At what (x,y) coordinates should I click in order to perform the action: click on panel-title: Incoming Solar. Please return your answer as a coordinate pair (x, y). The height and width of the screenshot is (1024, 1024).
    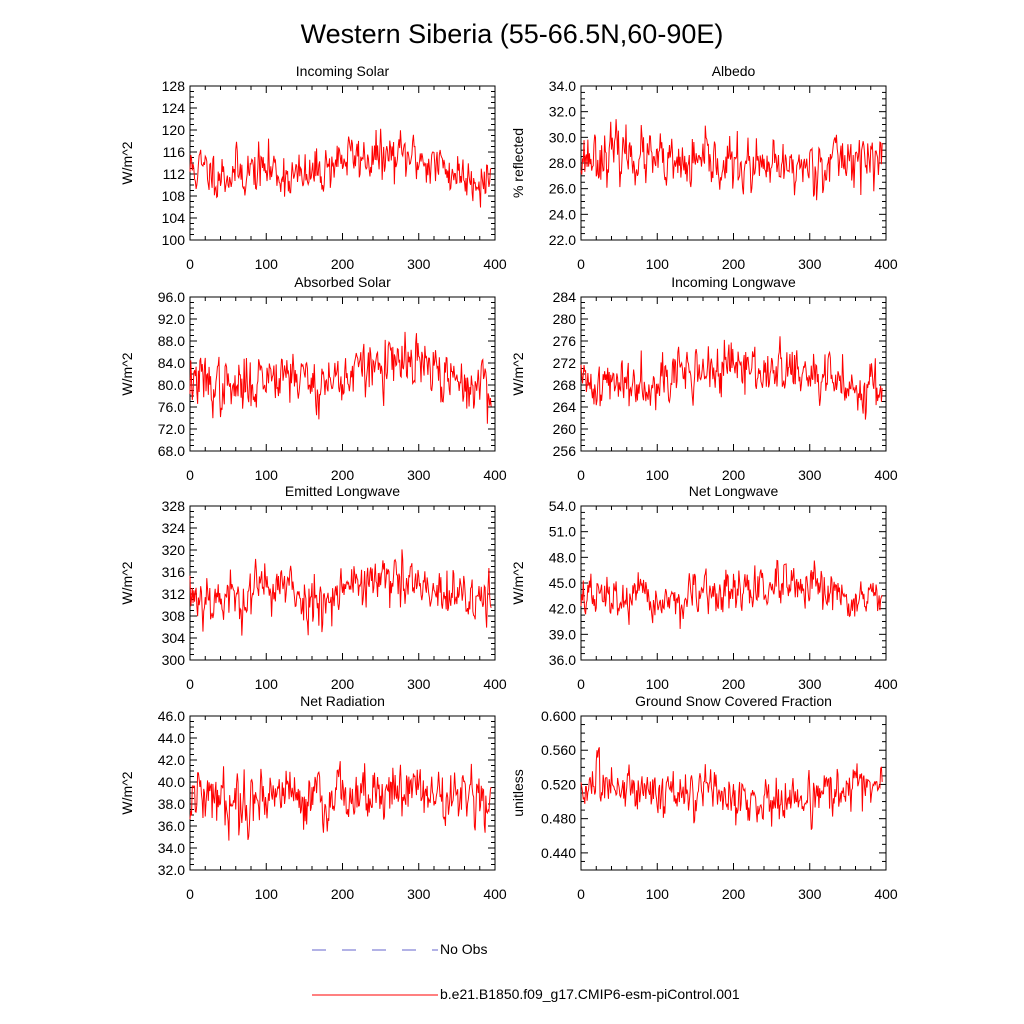
    Looking at the image, I should click on (343, 71).